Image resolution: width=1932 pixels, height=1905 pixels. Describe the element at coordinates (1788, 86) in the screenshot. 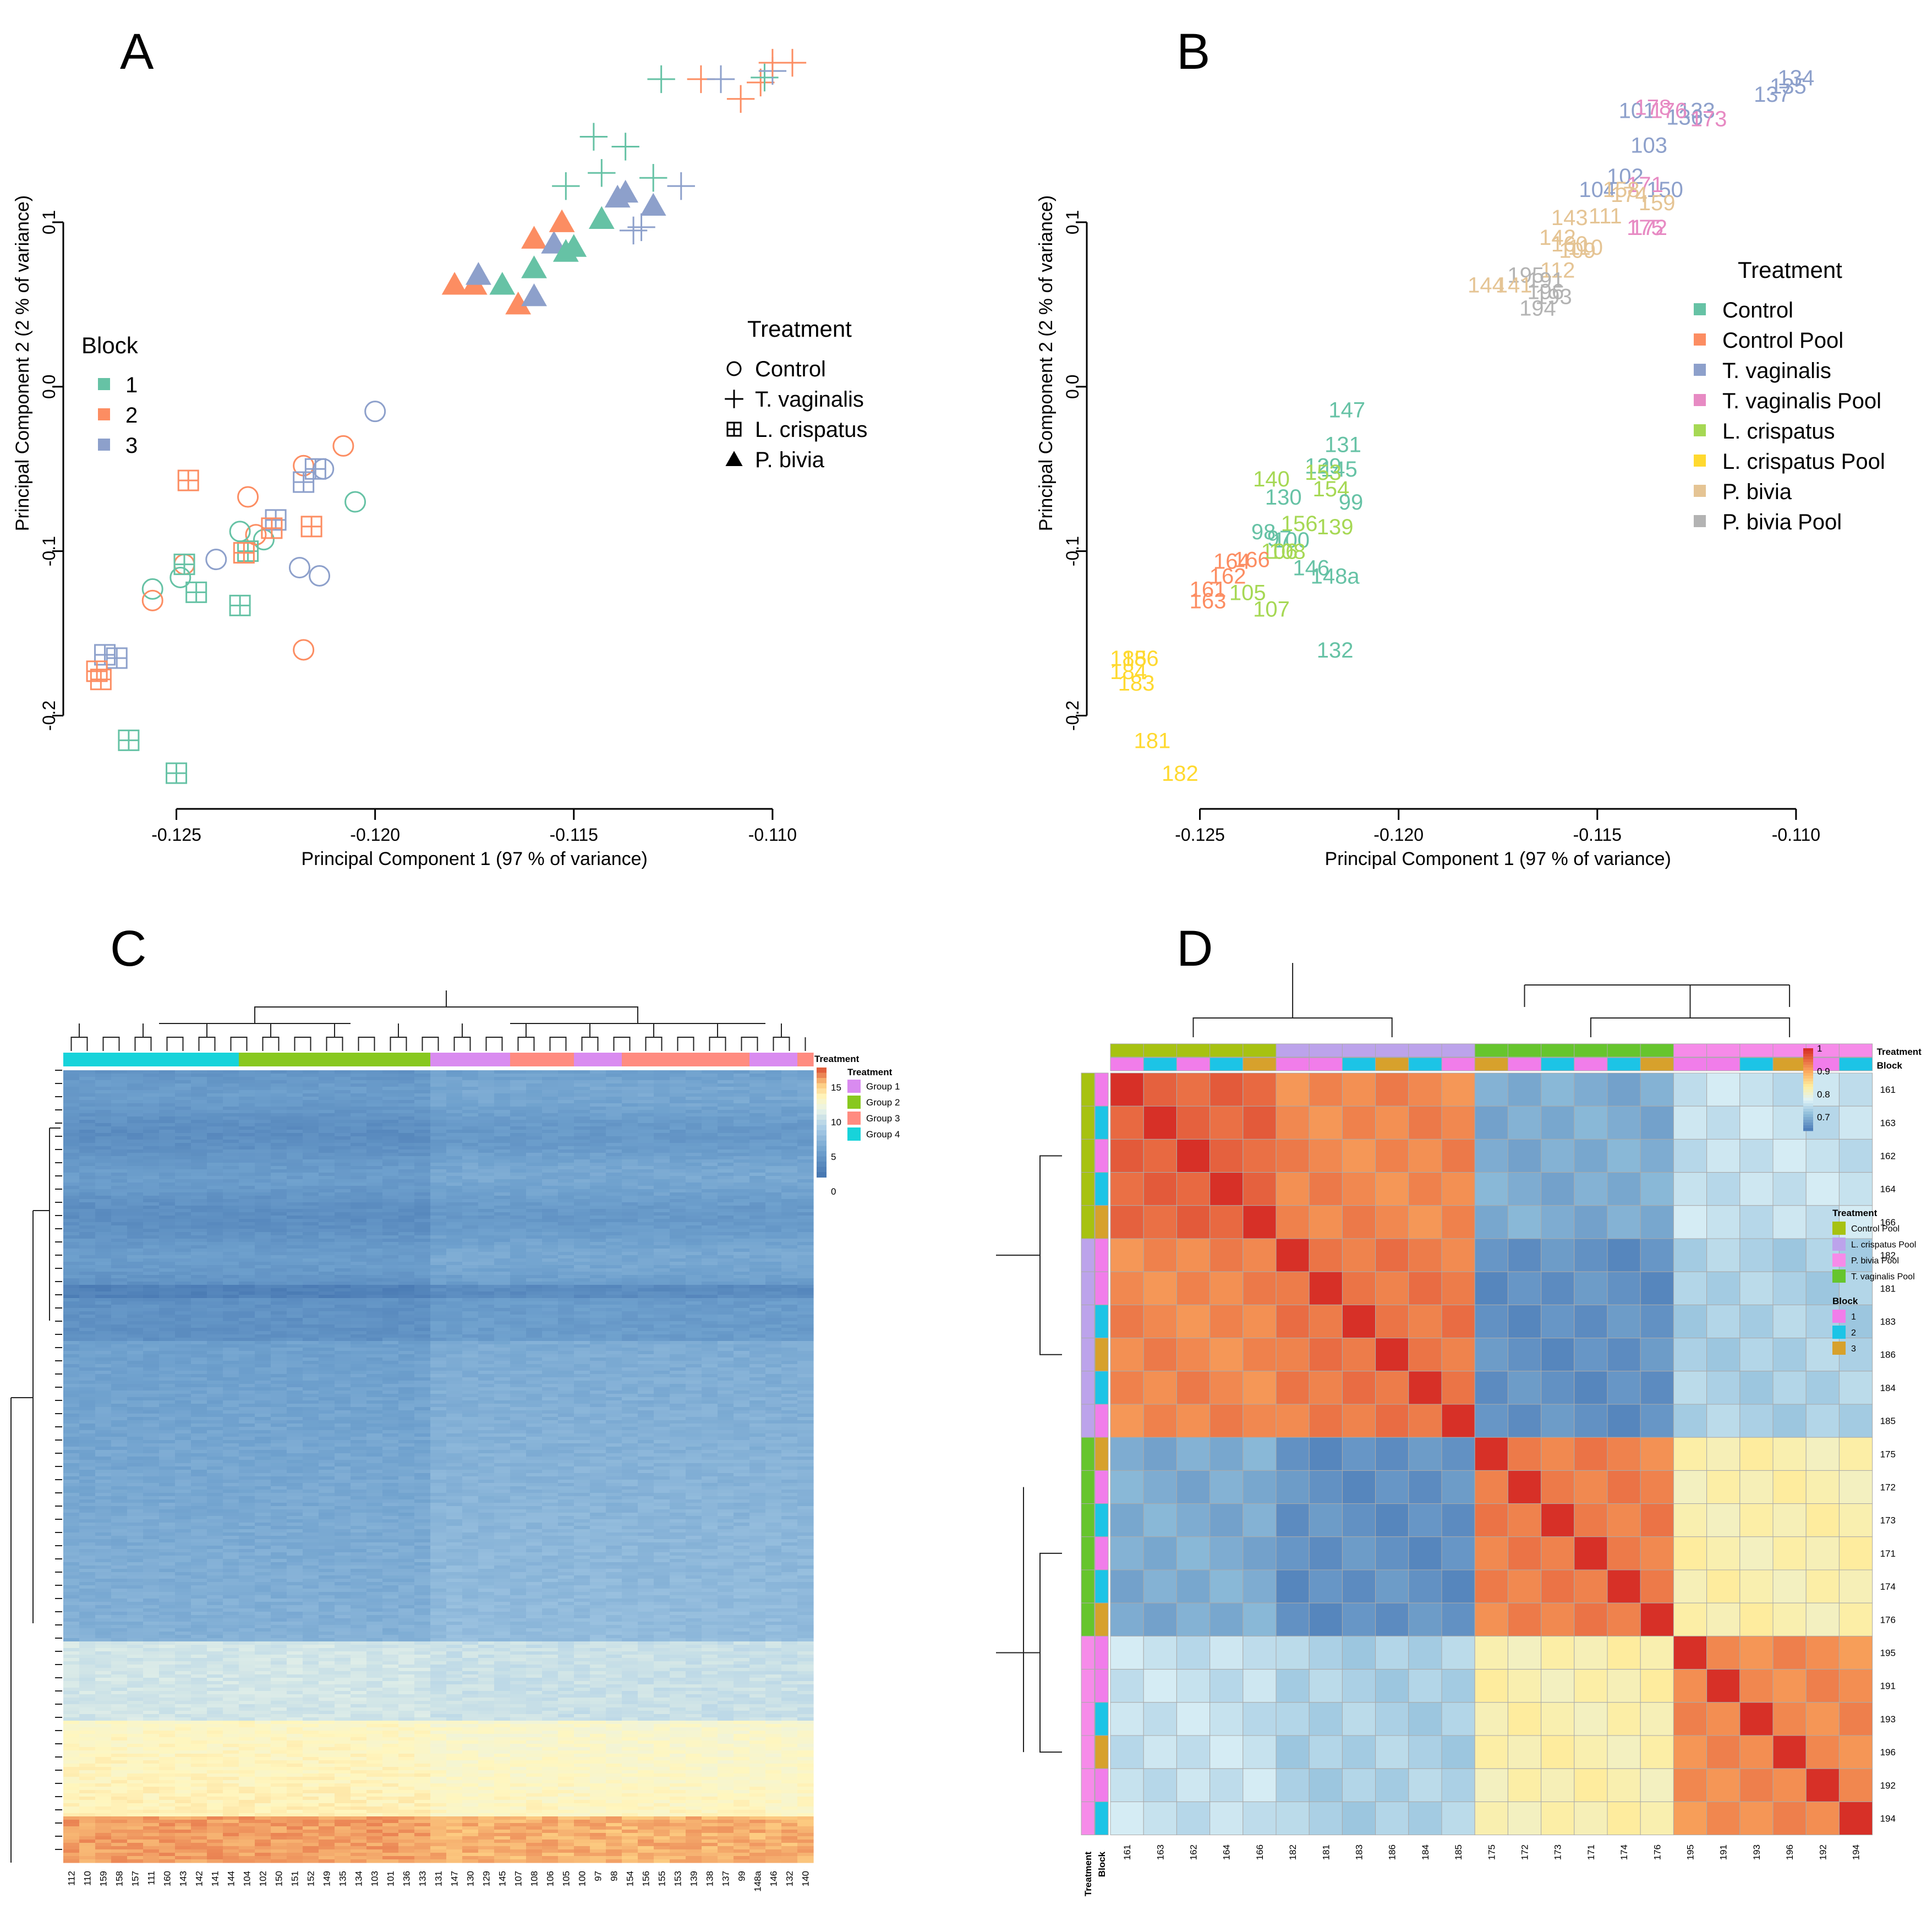

I see `sample-label: 135` at that location.